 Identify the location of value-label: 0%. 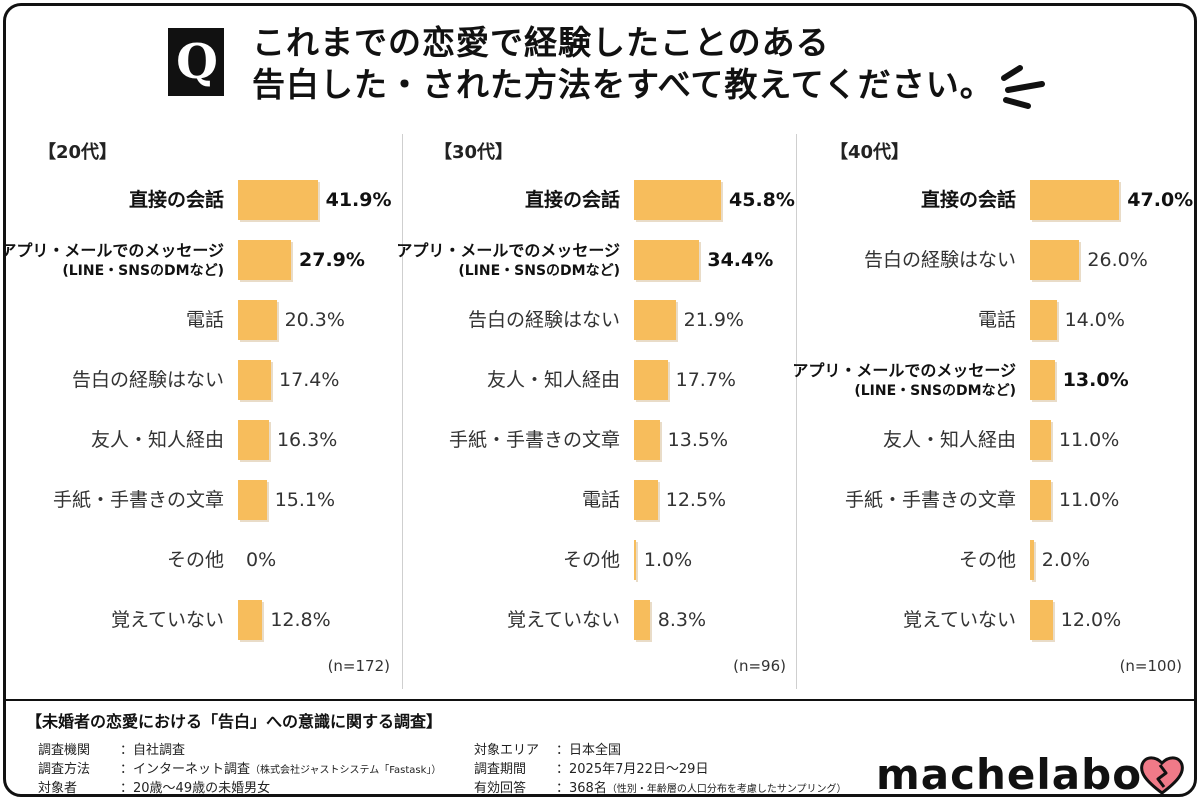
(261, 560).